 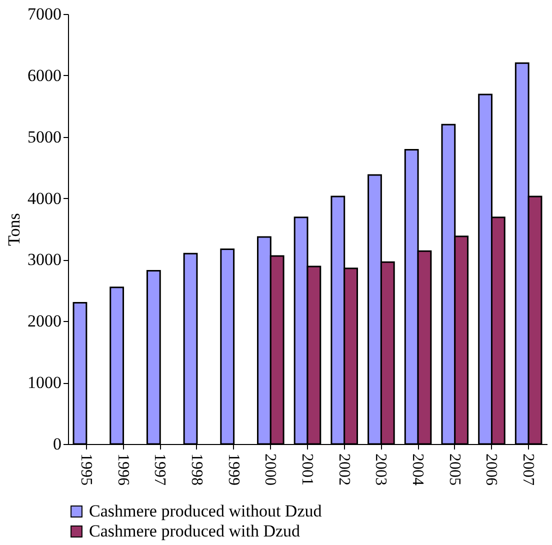 I want to click on y-tick-label: 5000, so click(x=45, y=136).